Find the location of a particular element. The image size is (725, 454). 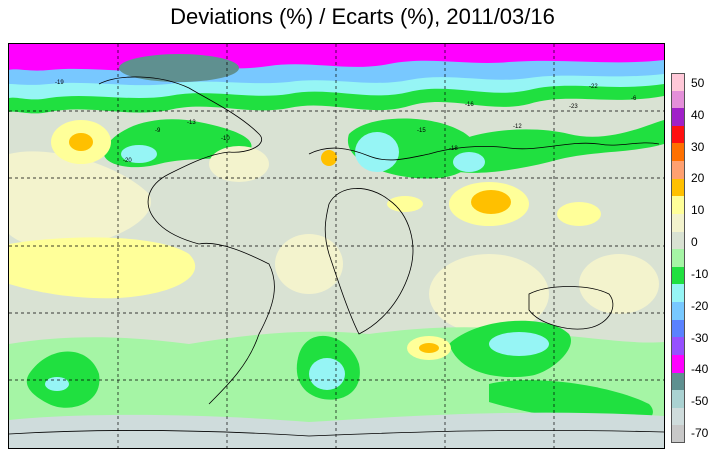

legend-label: -20 is located at coordinates (700, 305).